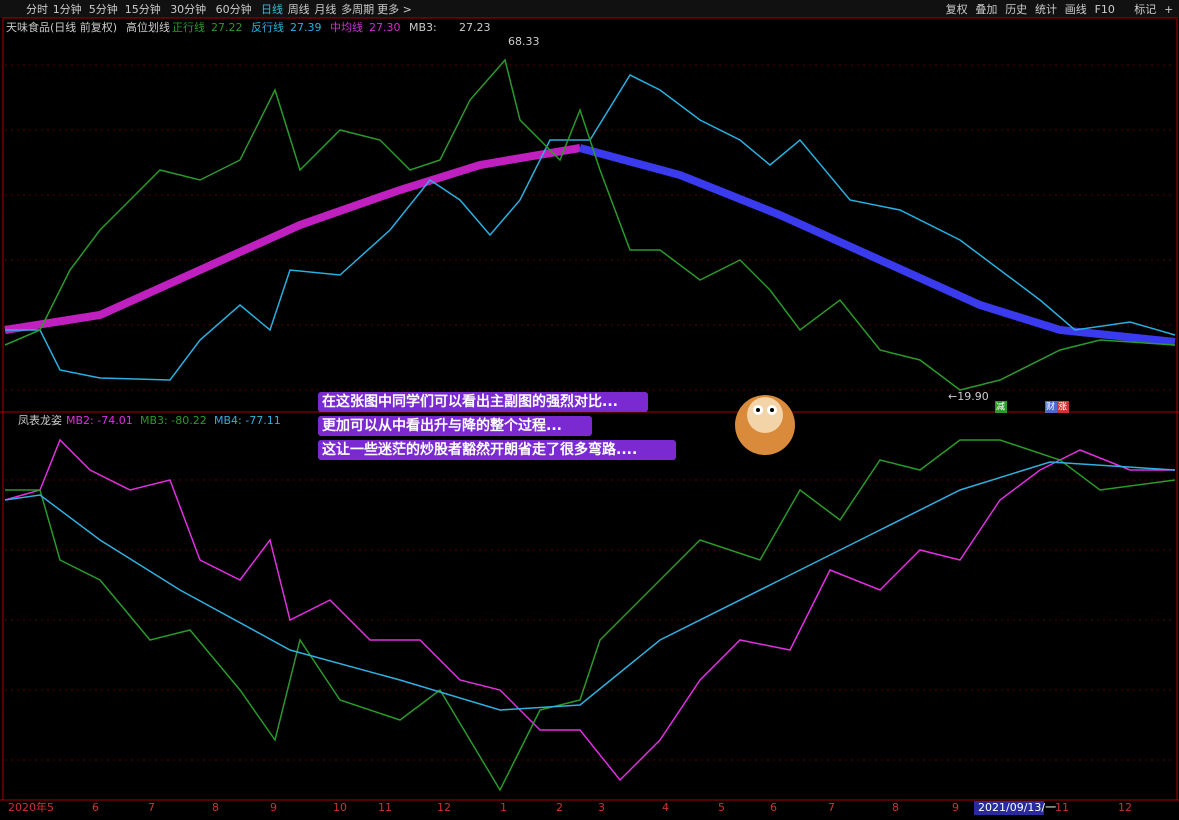  I want to click on toolbar-button: 标记, so click(1145, 9).